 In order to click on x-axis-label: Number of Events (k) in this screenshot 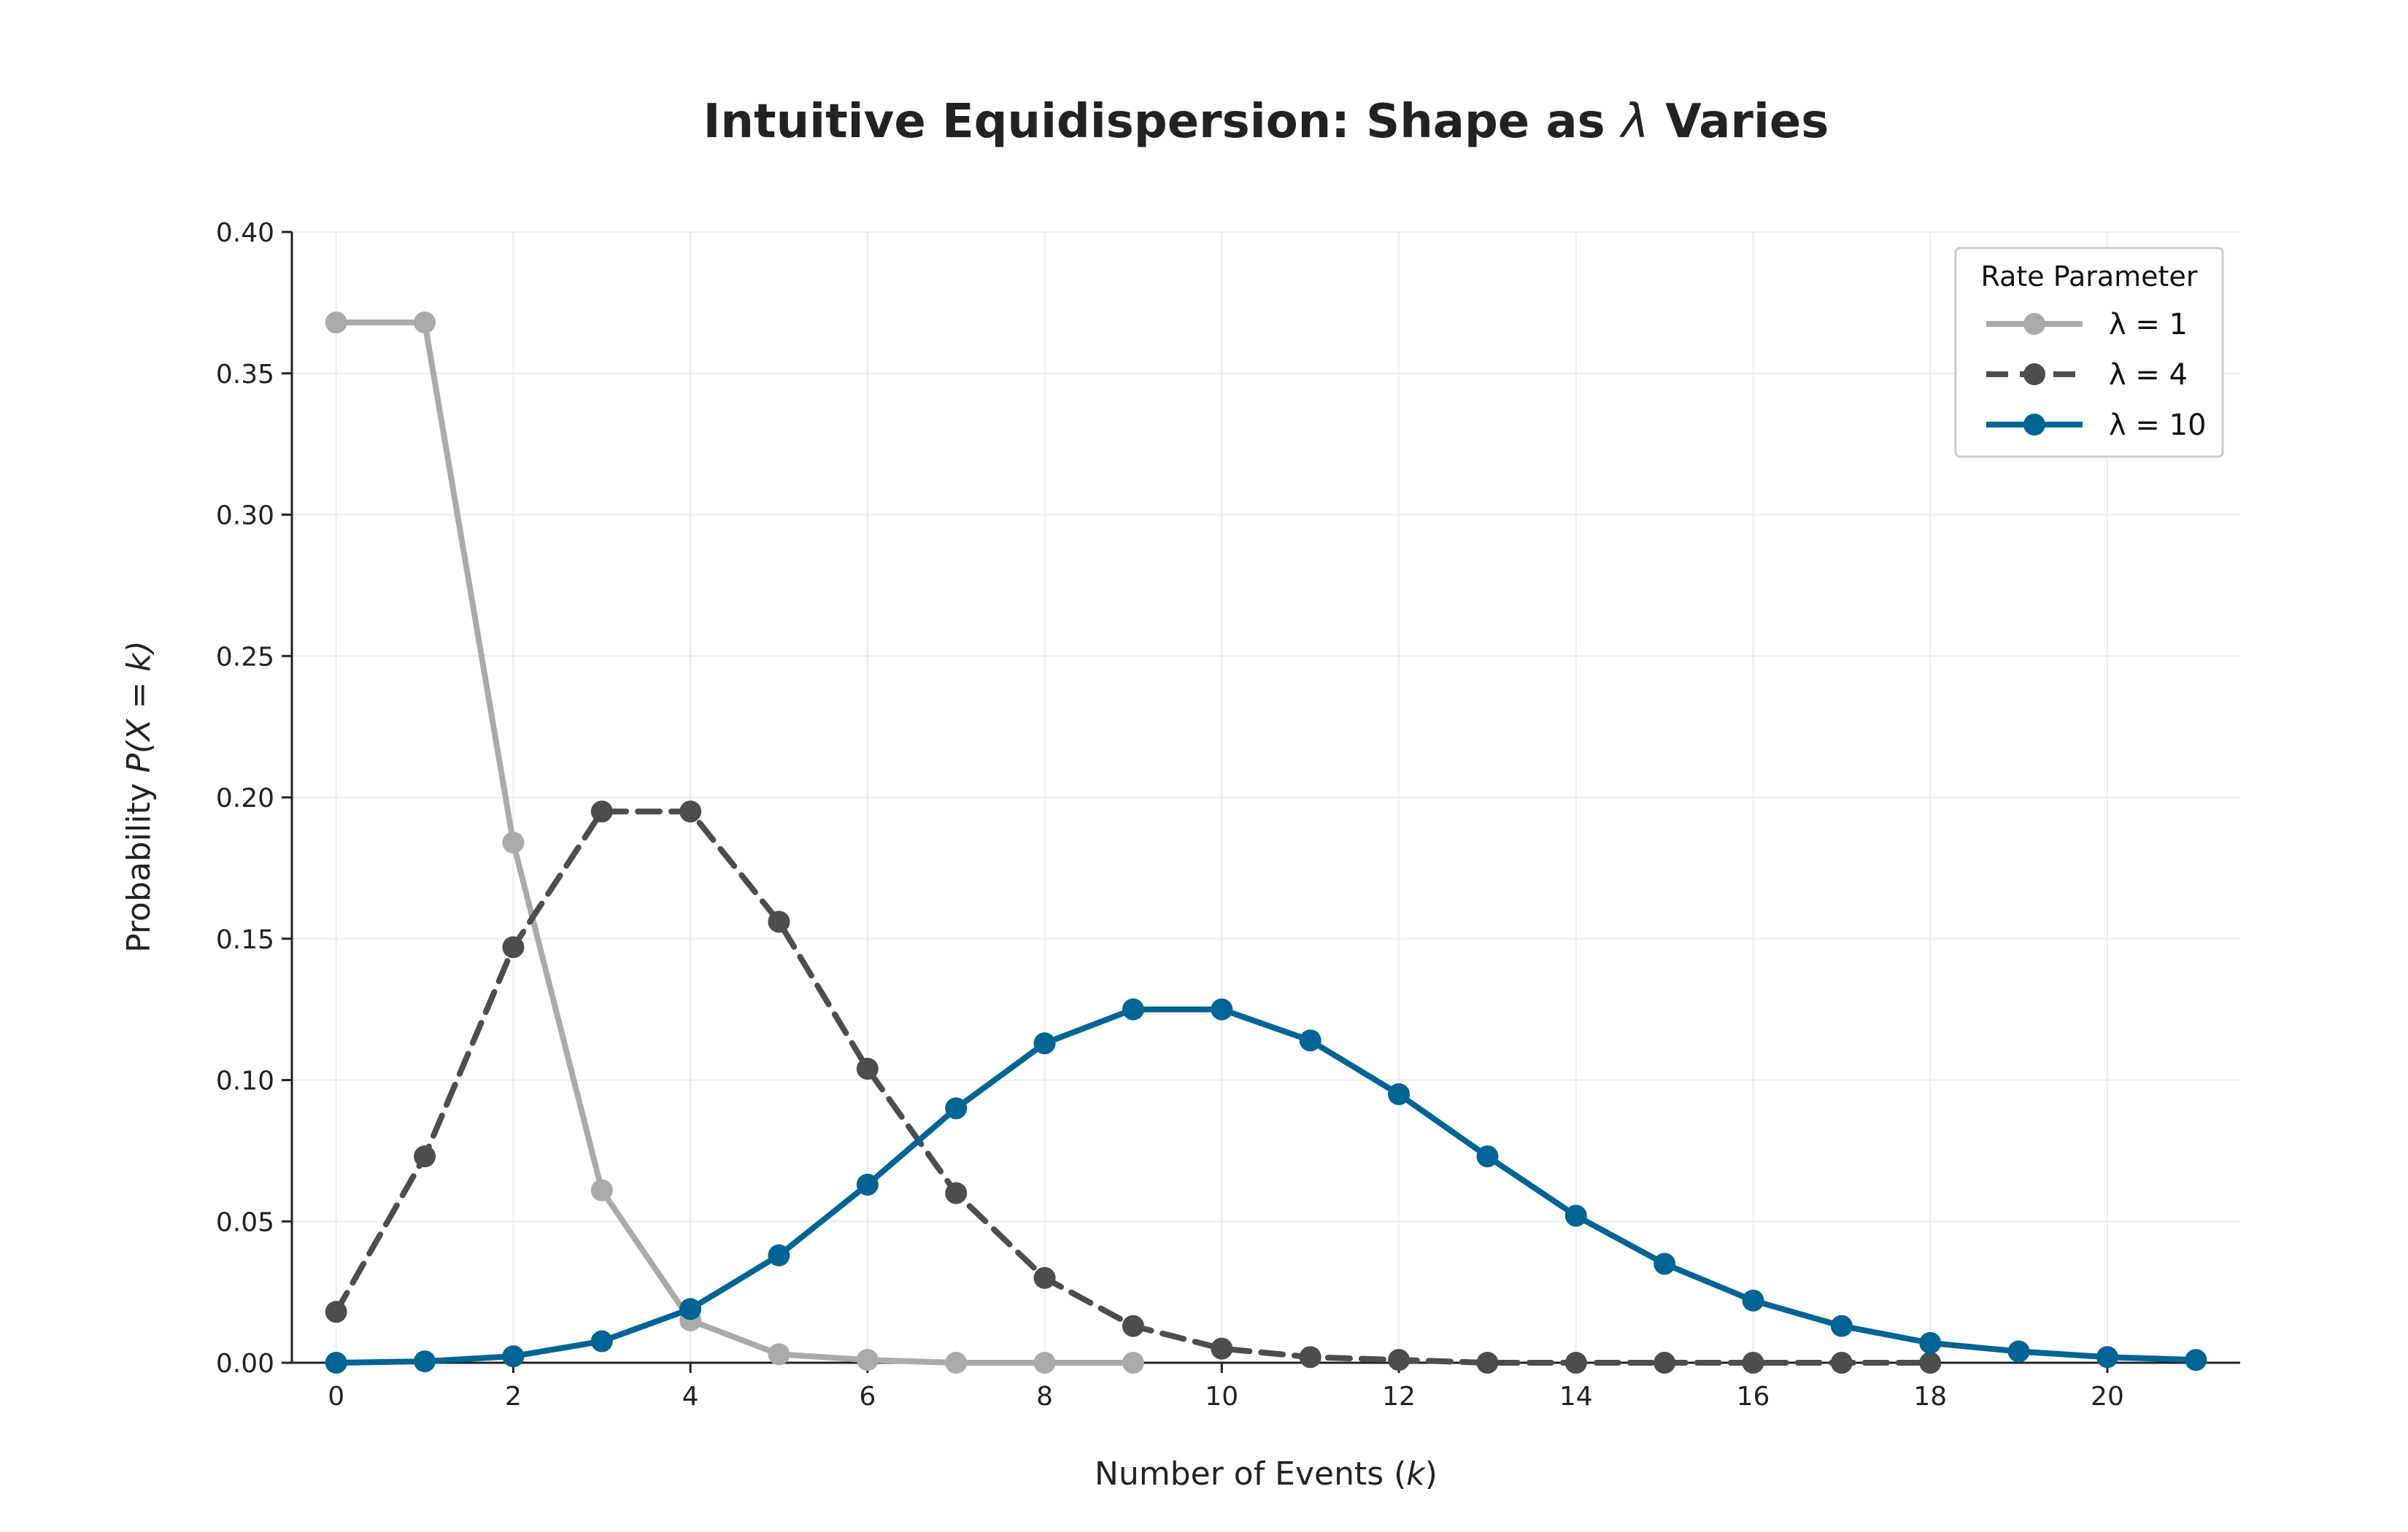, I will do `click(1266, 1474)`.